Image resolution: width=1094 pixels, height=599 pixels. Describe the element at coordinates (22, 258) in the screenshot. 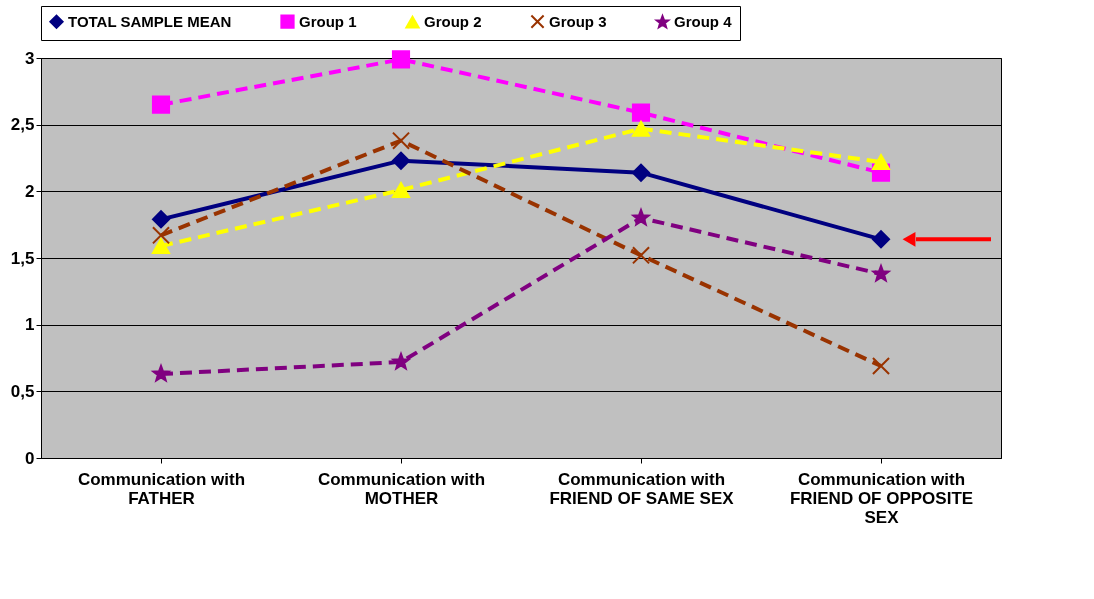

I see `y-tick-label: 1,5` at that location.